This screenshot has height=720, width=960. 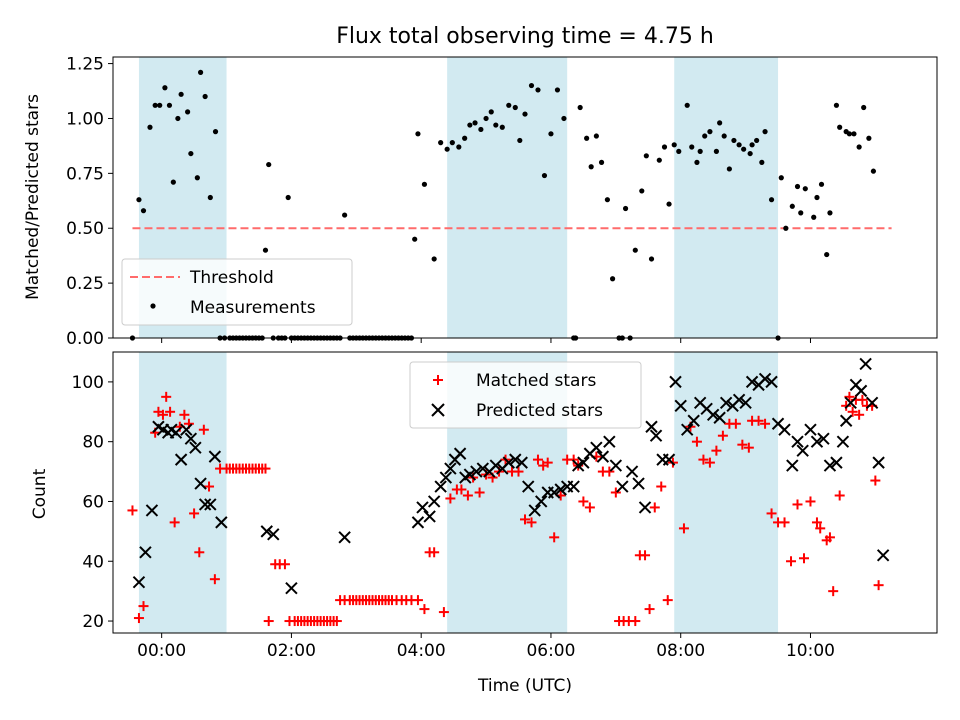 What do you see at coordinates (525, 36) in the screenshot?
I see `chart-title: Flux total observing time = 4.75 h` at bounding box center [525, 36].